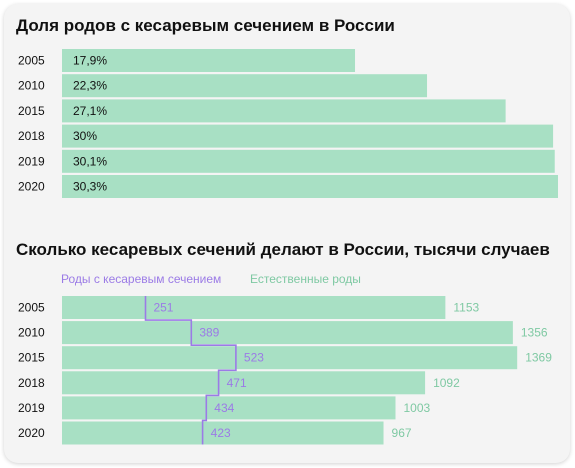 The height and width of the screenshot is (468, 575). Describe the element at coordinates (209, 333) in the screenshot. I see `chart2-caesarean-value: 389` at that location.